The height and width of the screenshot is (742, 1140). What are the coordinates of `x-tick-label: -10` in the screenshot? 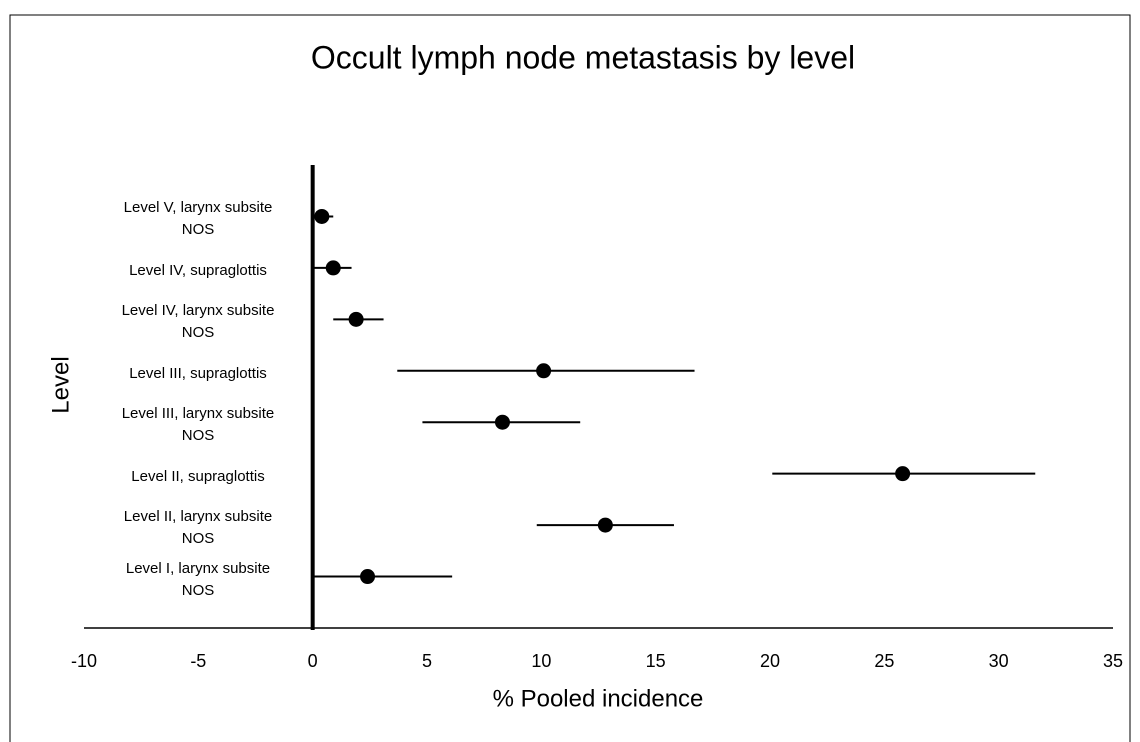 It's located at (84, 661).